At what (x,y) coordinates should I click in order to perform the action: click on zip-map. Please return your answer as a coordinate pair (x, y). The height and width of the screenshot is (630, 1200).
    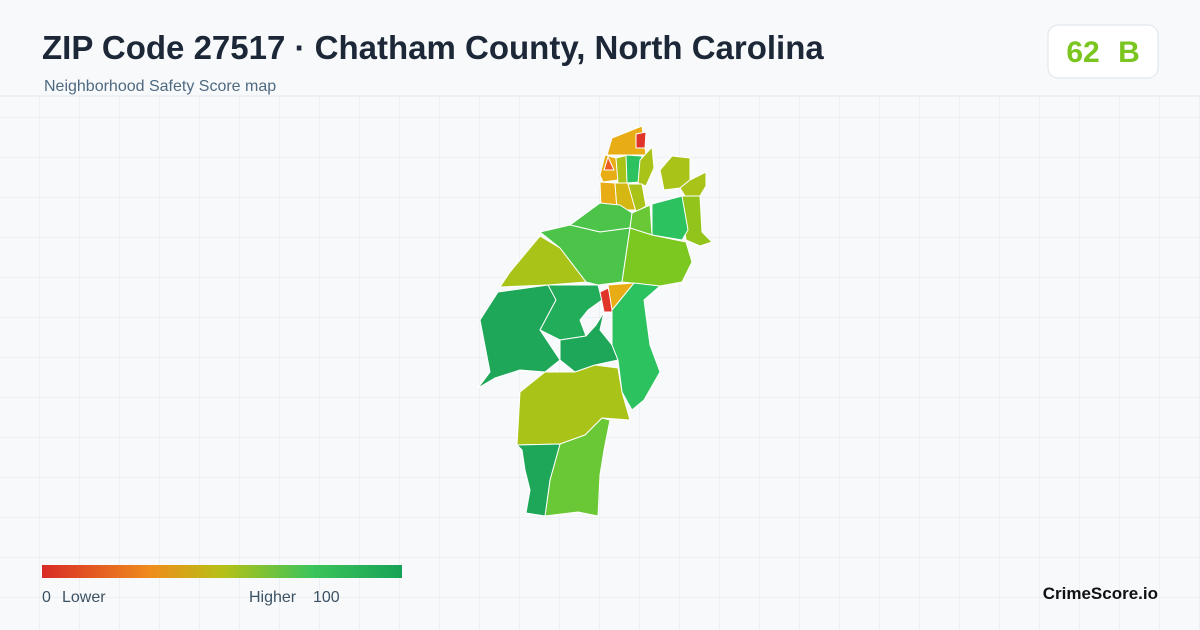
    Looking at the image, I should click on (595, 321).